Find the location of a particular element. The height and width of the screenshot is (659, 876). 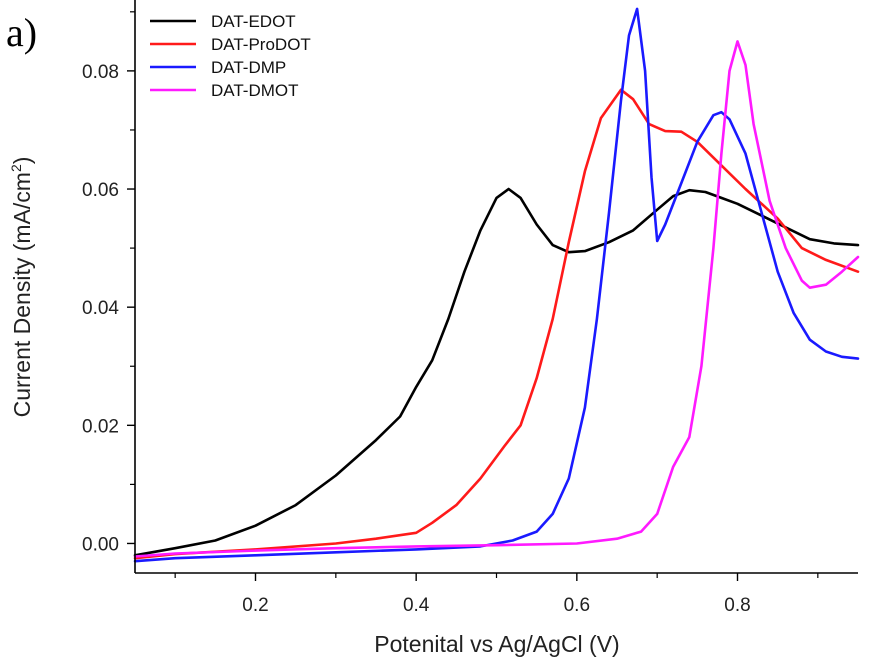

y-ticks: 0.00 0.02 0.04 0.06 0.08 is located at coordinates (108, 283).